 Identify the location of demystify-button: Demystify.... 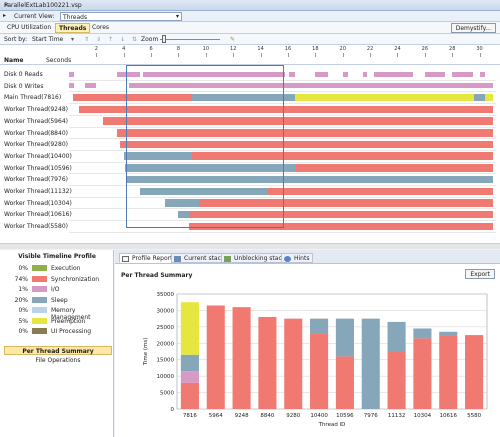
(473, 28).